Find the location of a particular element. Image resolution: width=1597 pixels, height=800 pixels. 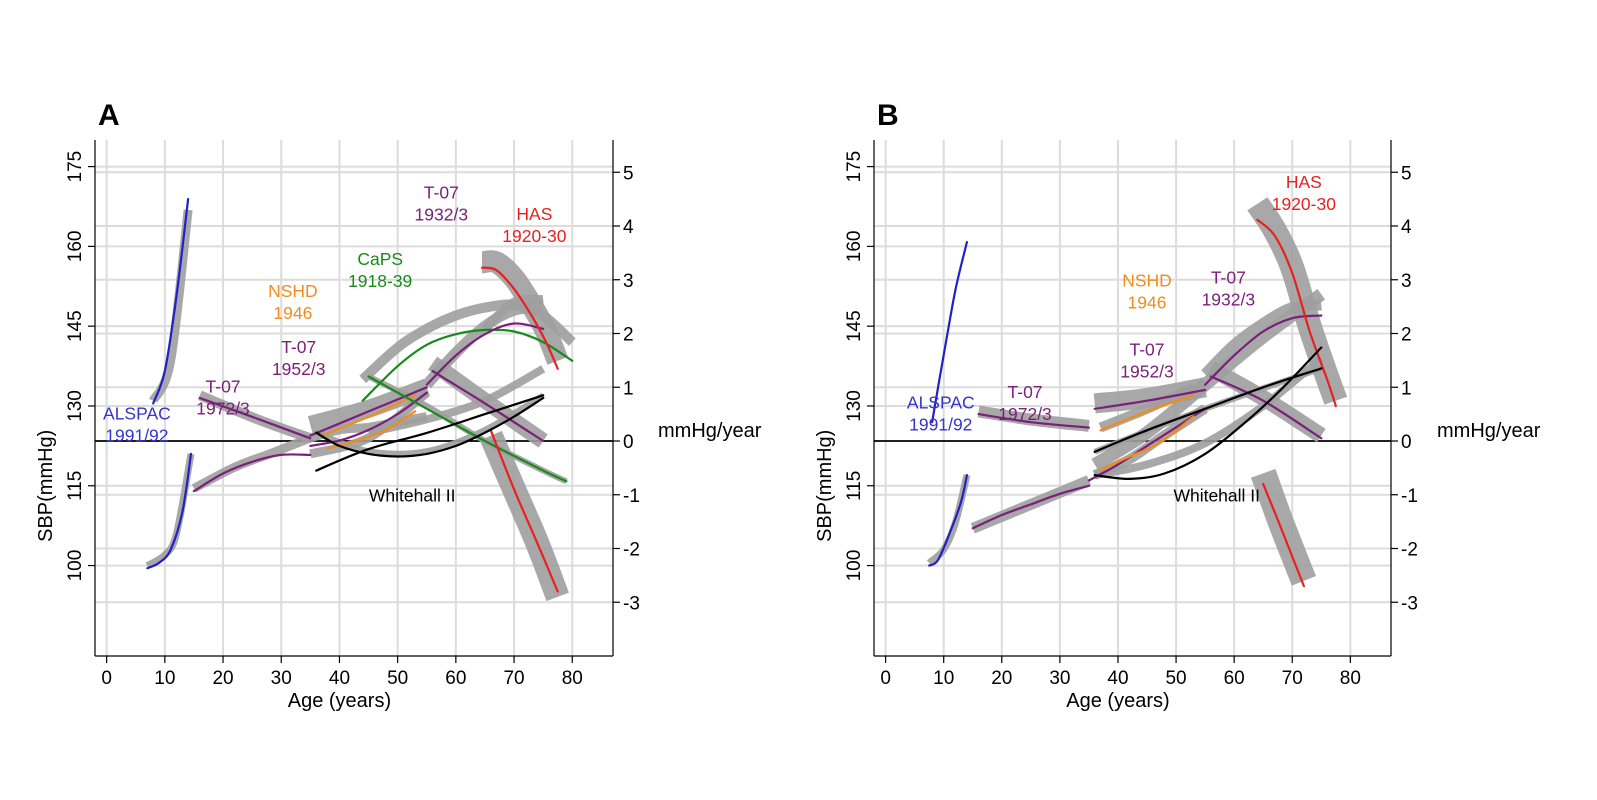

sbp-curve-nshd-1946 is located at coordinates (1147, 443).